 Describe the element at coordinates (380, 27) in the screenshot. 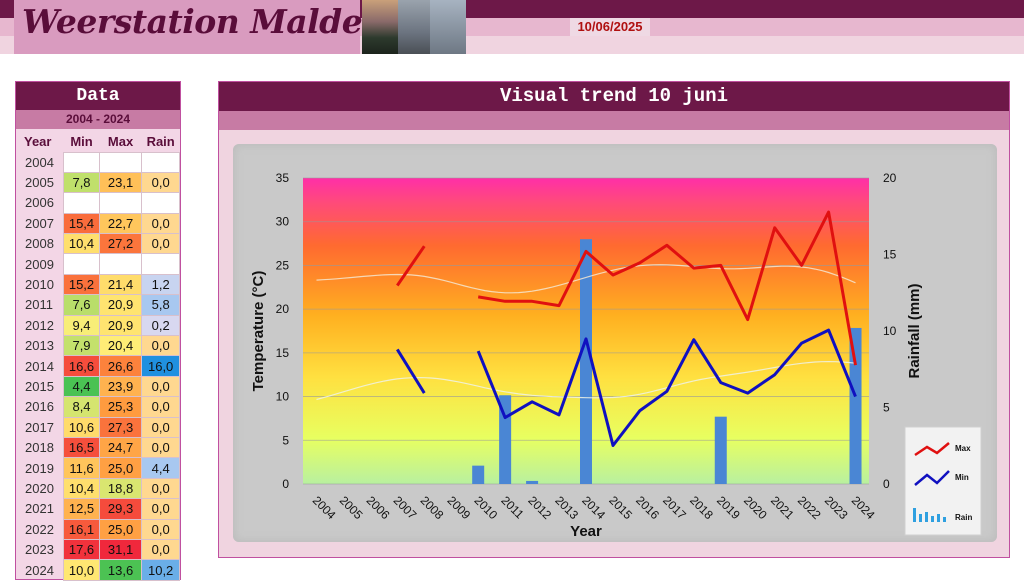

I see `sunset-photo` at that location.